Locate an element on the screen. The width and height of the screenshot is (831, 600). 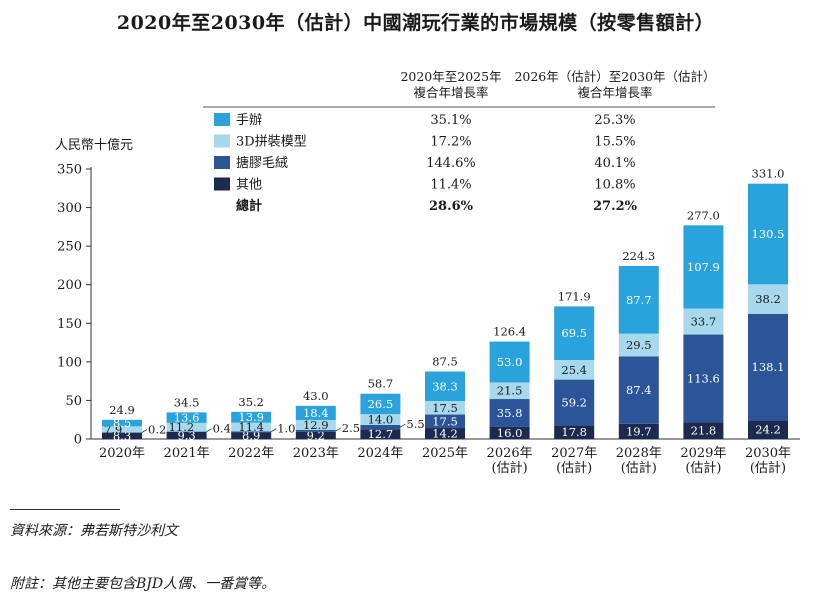
y-tick-label: 350 is located at coordinates (69, 170).